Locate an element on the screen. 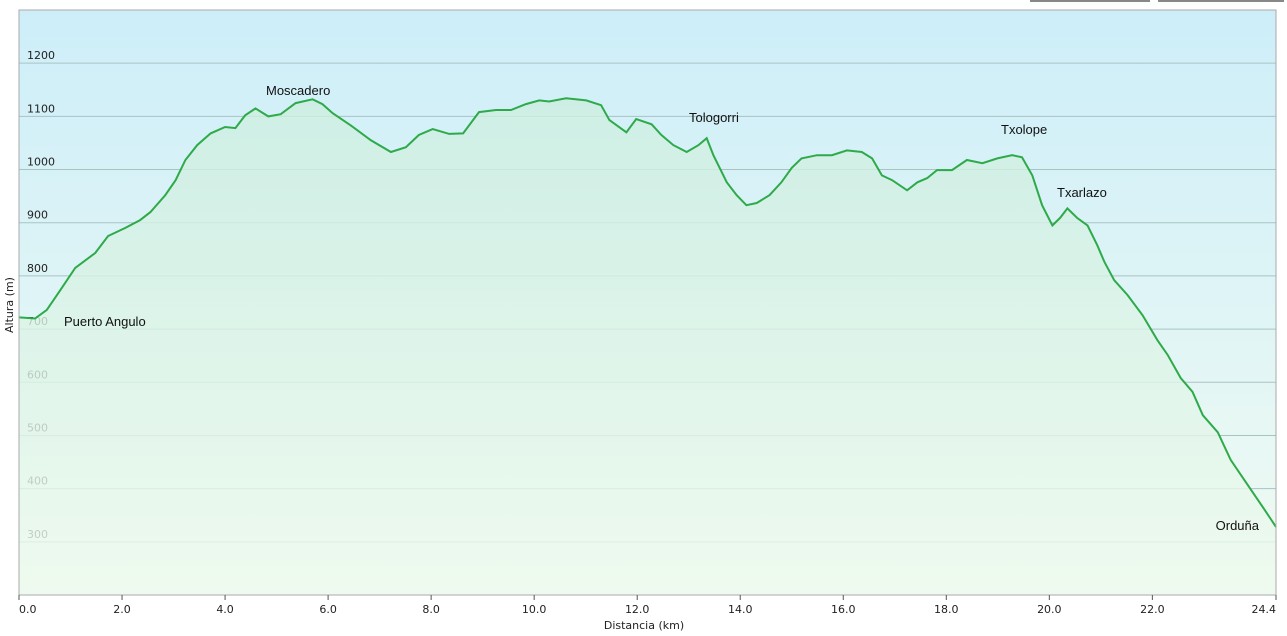  x-tick-label: 8.0 is located at coordinates (431, 609).